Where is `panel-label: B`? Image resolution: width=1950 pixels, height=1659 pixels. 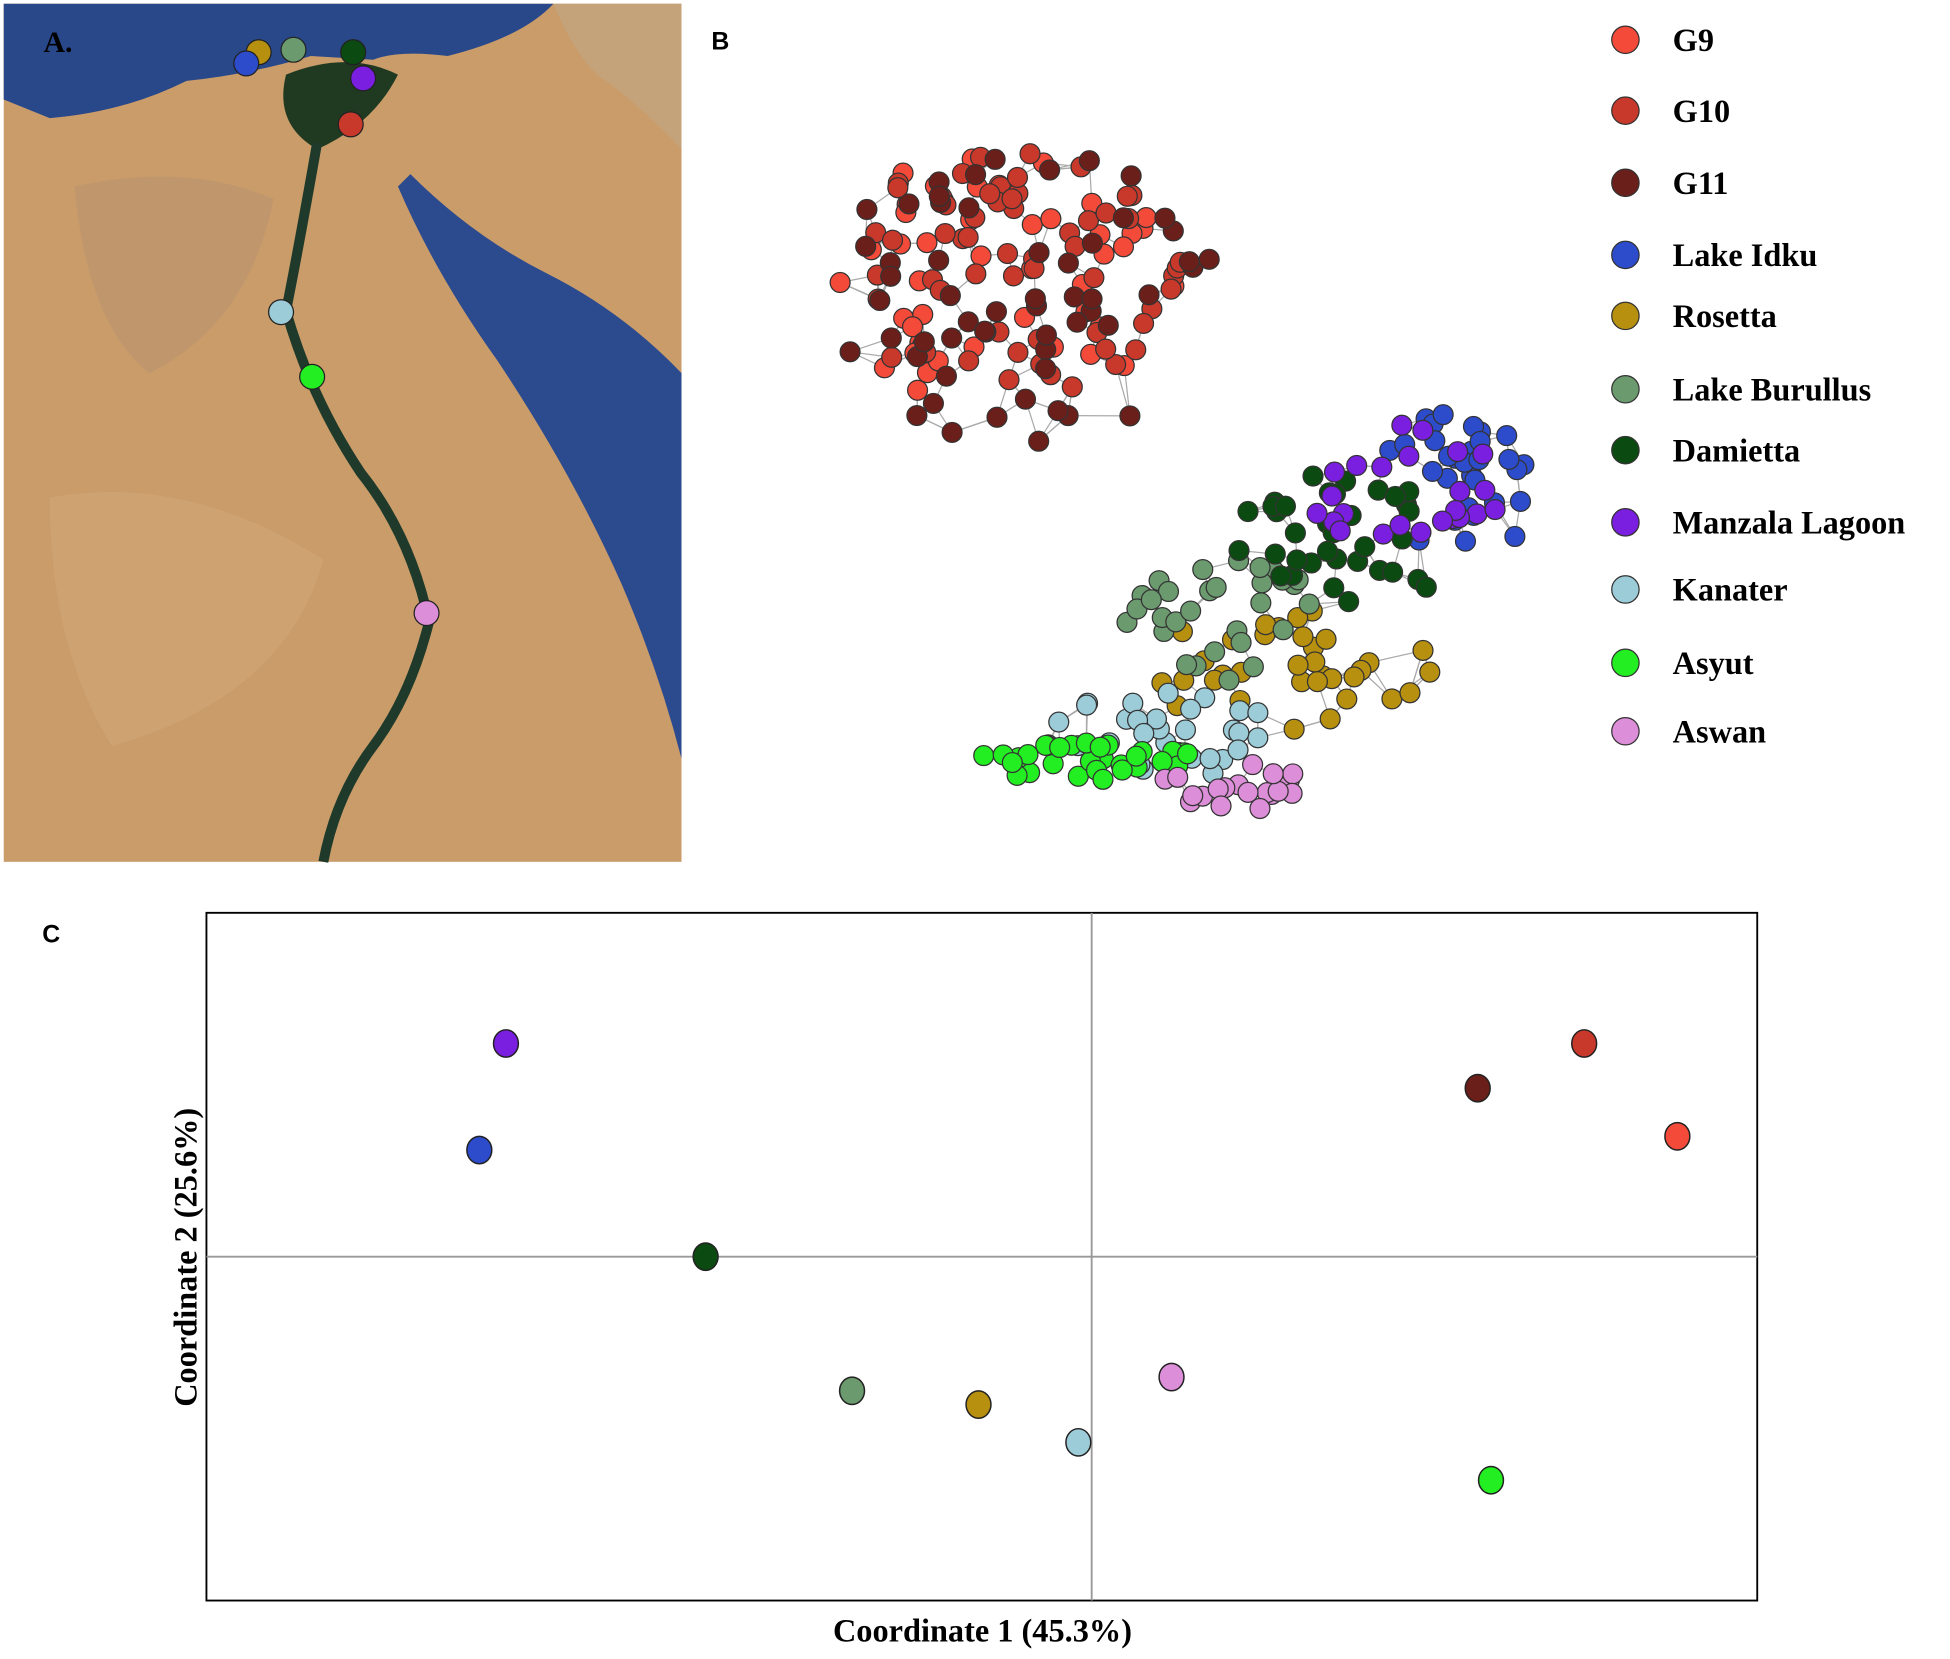
panel-label: B is located at coordinates (720, 42).